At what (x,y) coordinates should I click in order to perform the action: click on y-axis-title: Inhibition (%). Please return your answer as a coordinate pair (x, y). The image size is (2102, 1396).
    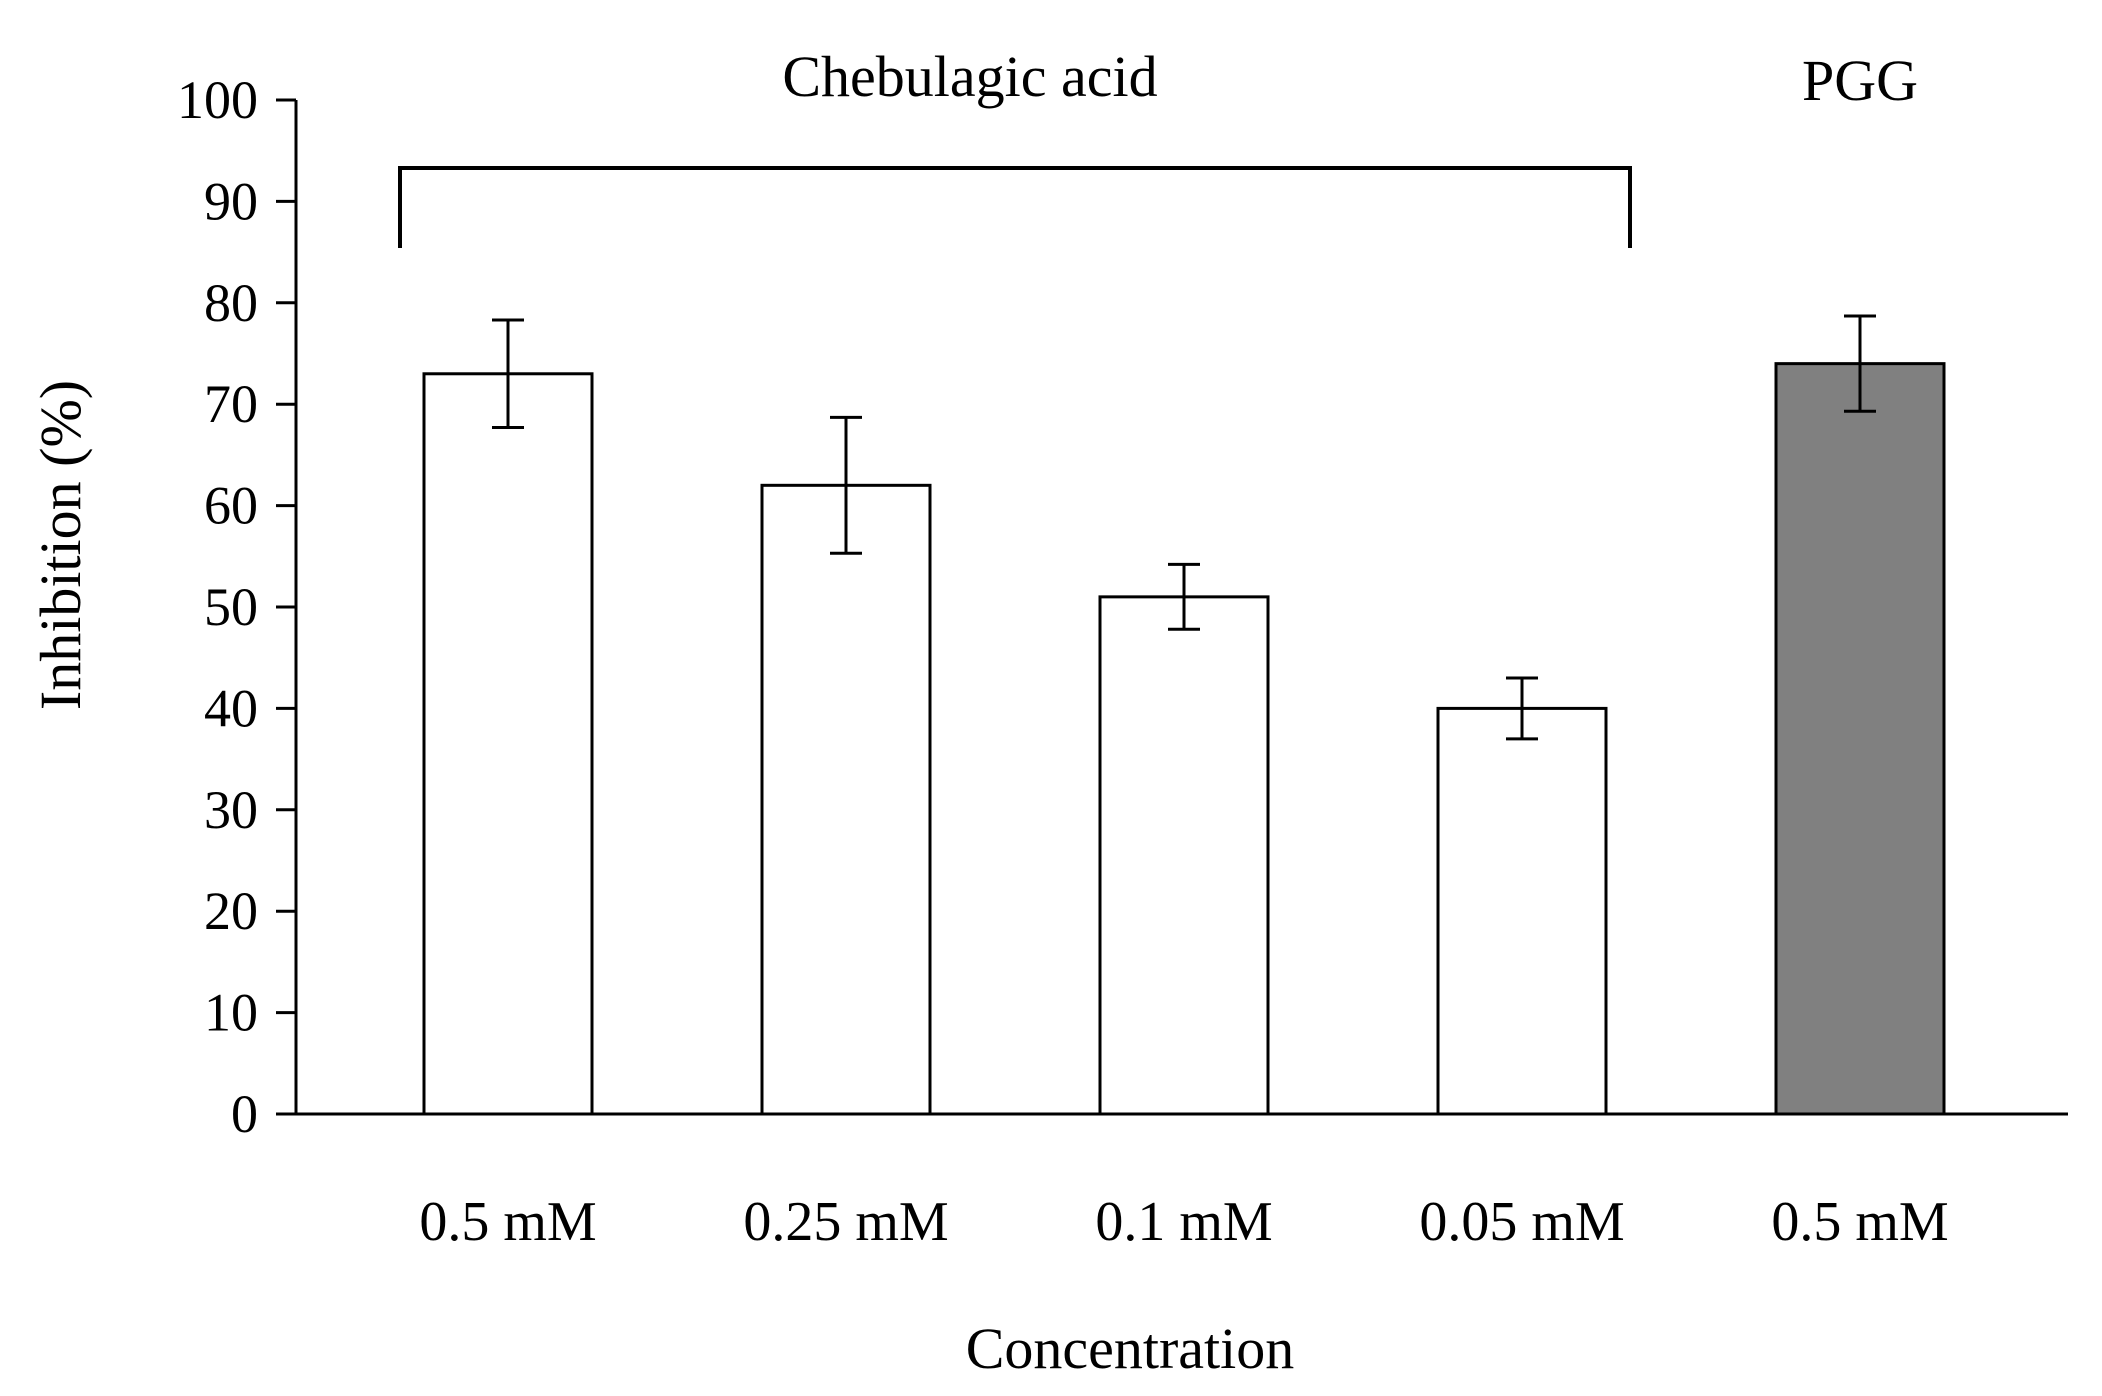
    Looking at the image, I should click on (60, 545).